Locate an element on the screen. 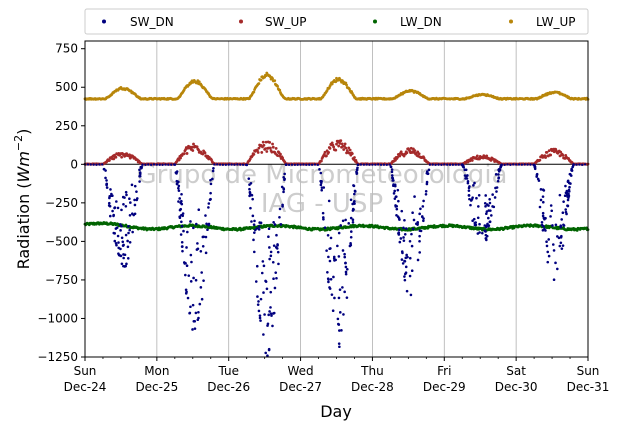  legend: SW_DN SW_UP LW_DN LW_UP is located at coordinates (336, 21).